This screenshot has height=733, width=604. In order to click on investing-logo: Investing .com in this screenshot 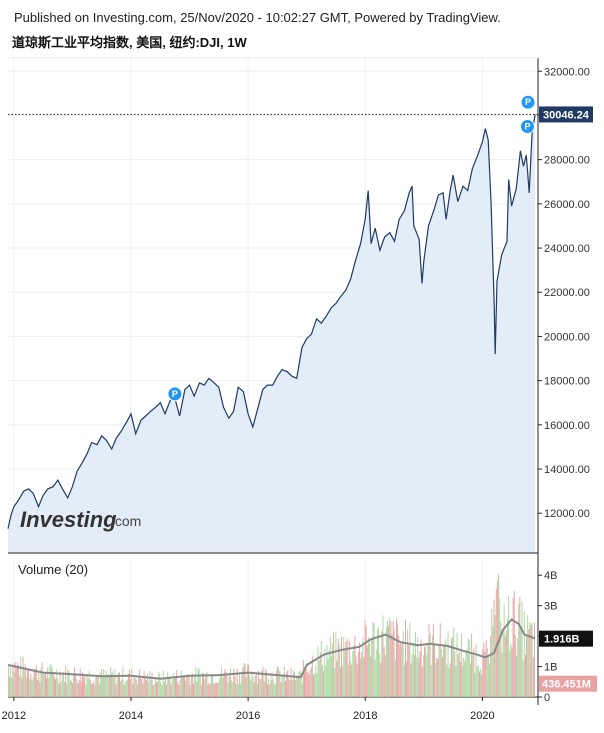, I will do `click(80, 519)`.